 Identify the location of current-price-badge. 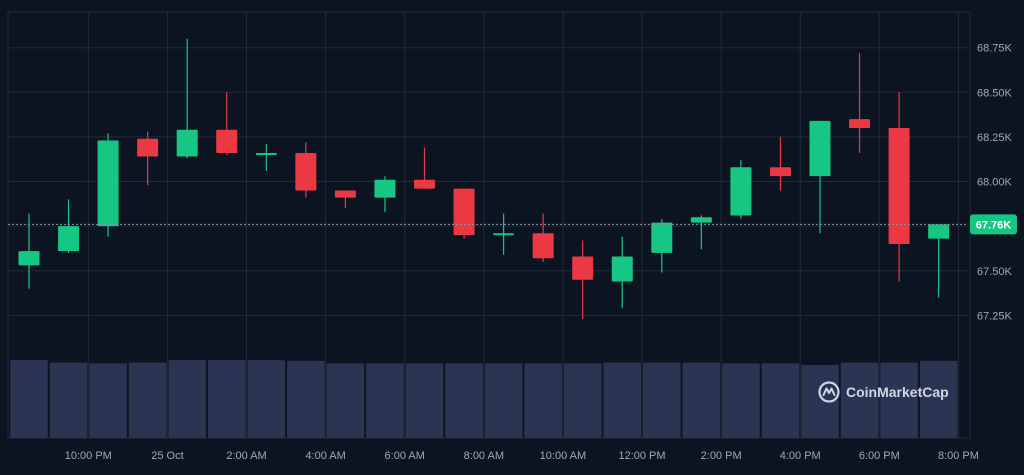
(993, 224).